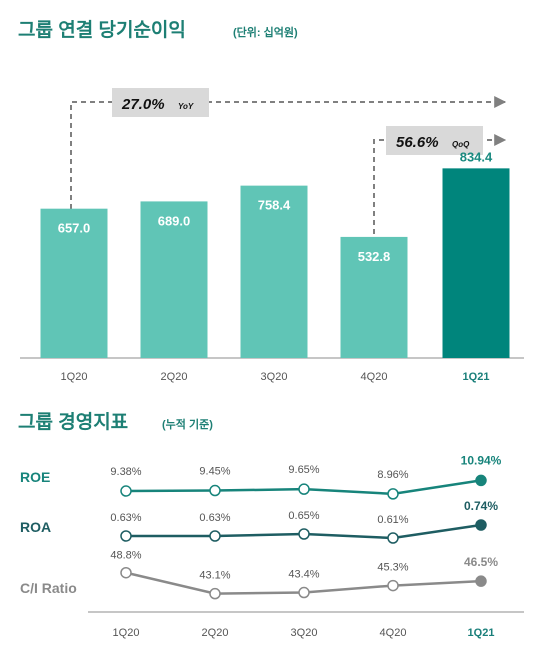 Image resolution: width=544 pixels, height=656 pixels. What do you see at coordinates (125, 556) in the screenshot?
I see `point-value-label: 48.8%` at bounding box center [125, 556].